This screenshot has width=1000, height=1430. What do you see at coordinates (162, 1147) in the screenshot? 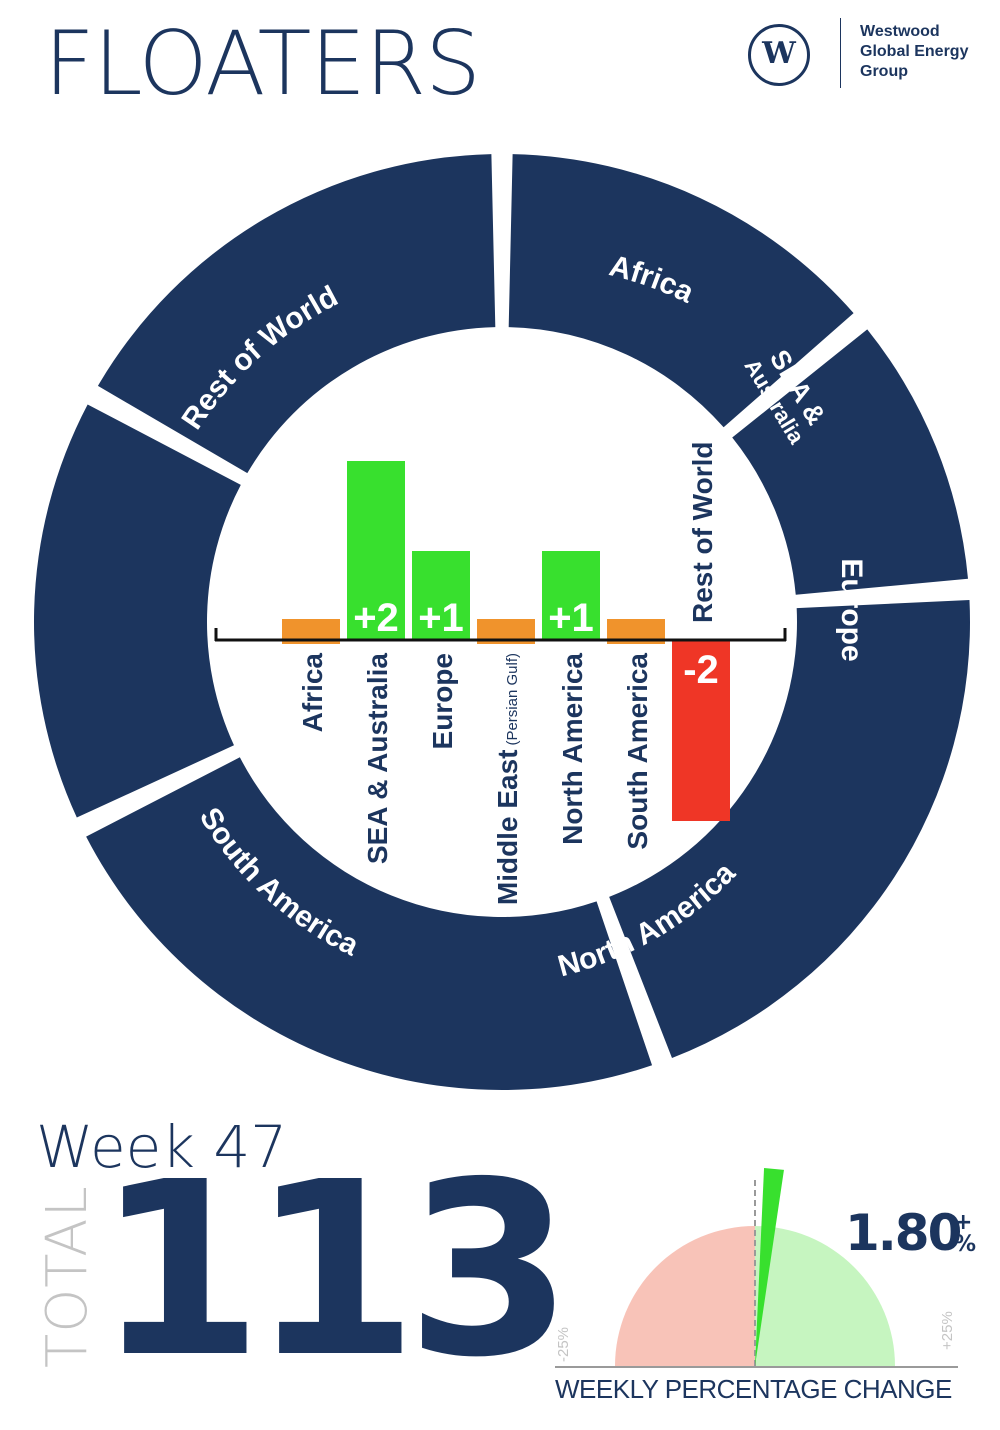
I see `week-label: Week 47` at bounding box center [162, 1147].